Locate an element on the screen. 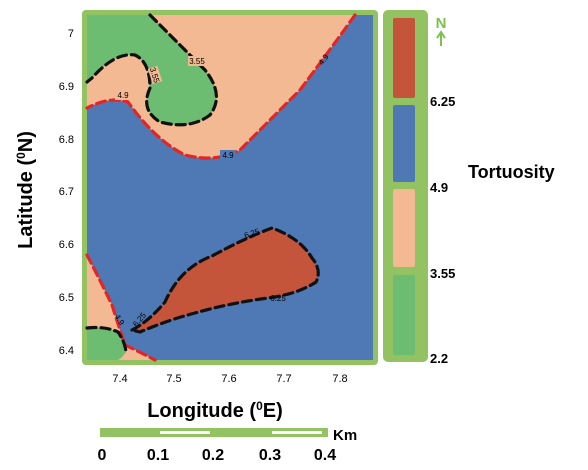  scale-bar-label: 0 is located at coordinates (102, 455).